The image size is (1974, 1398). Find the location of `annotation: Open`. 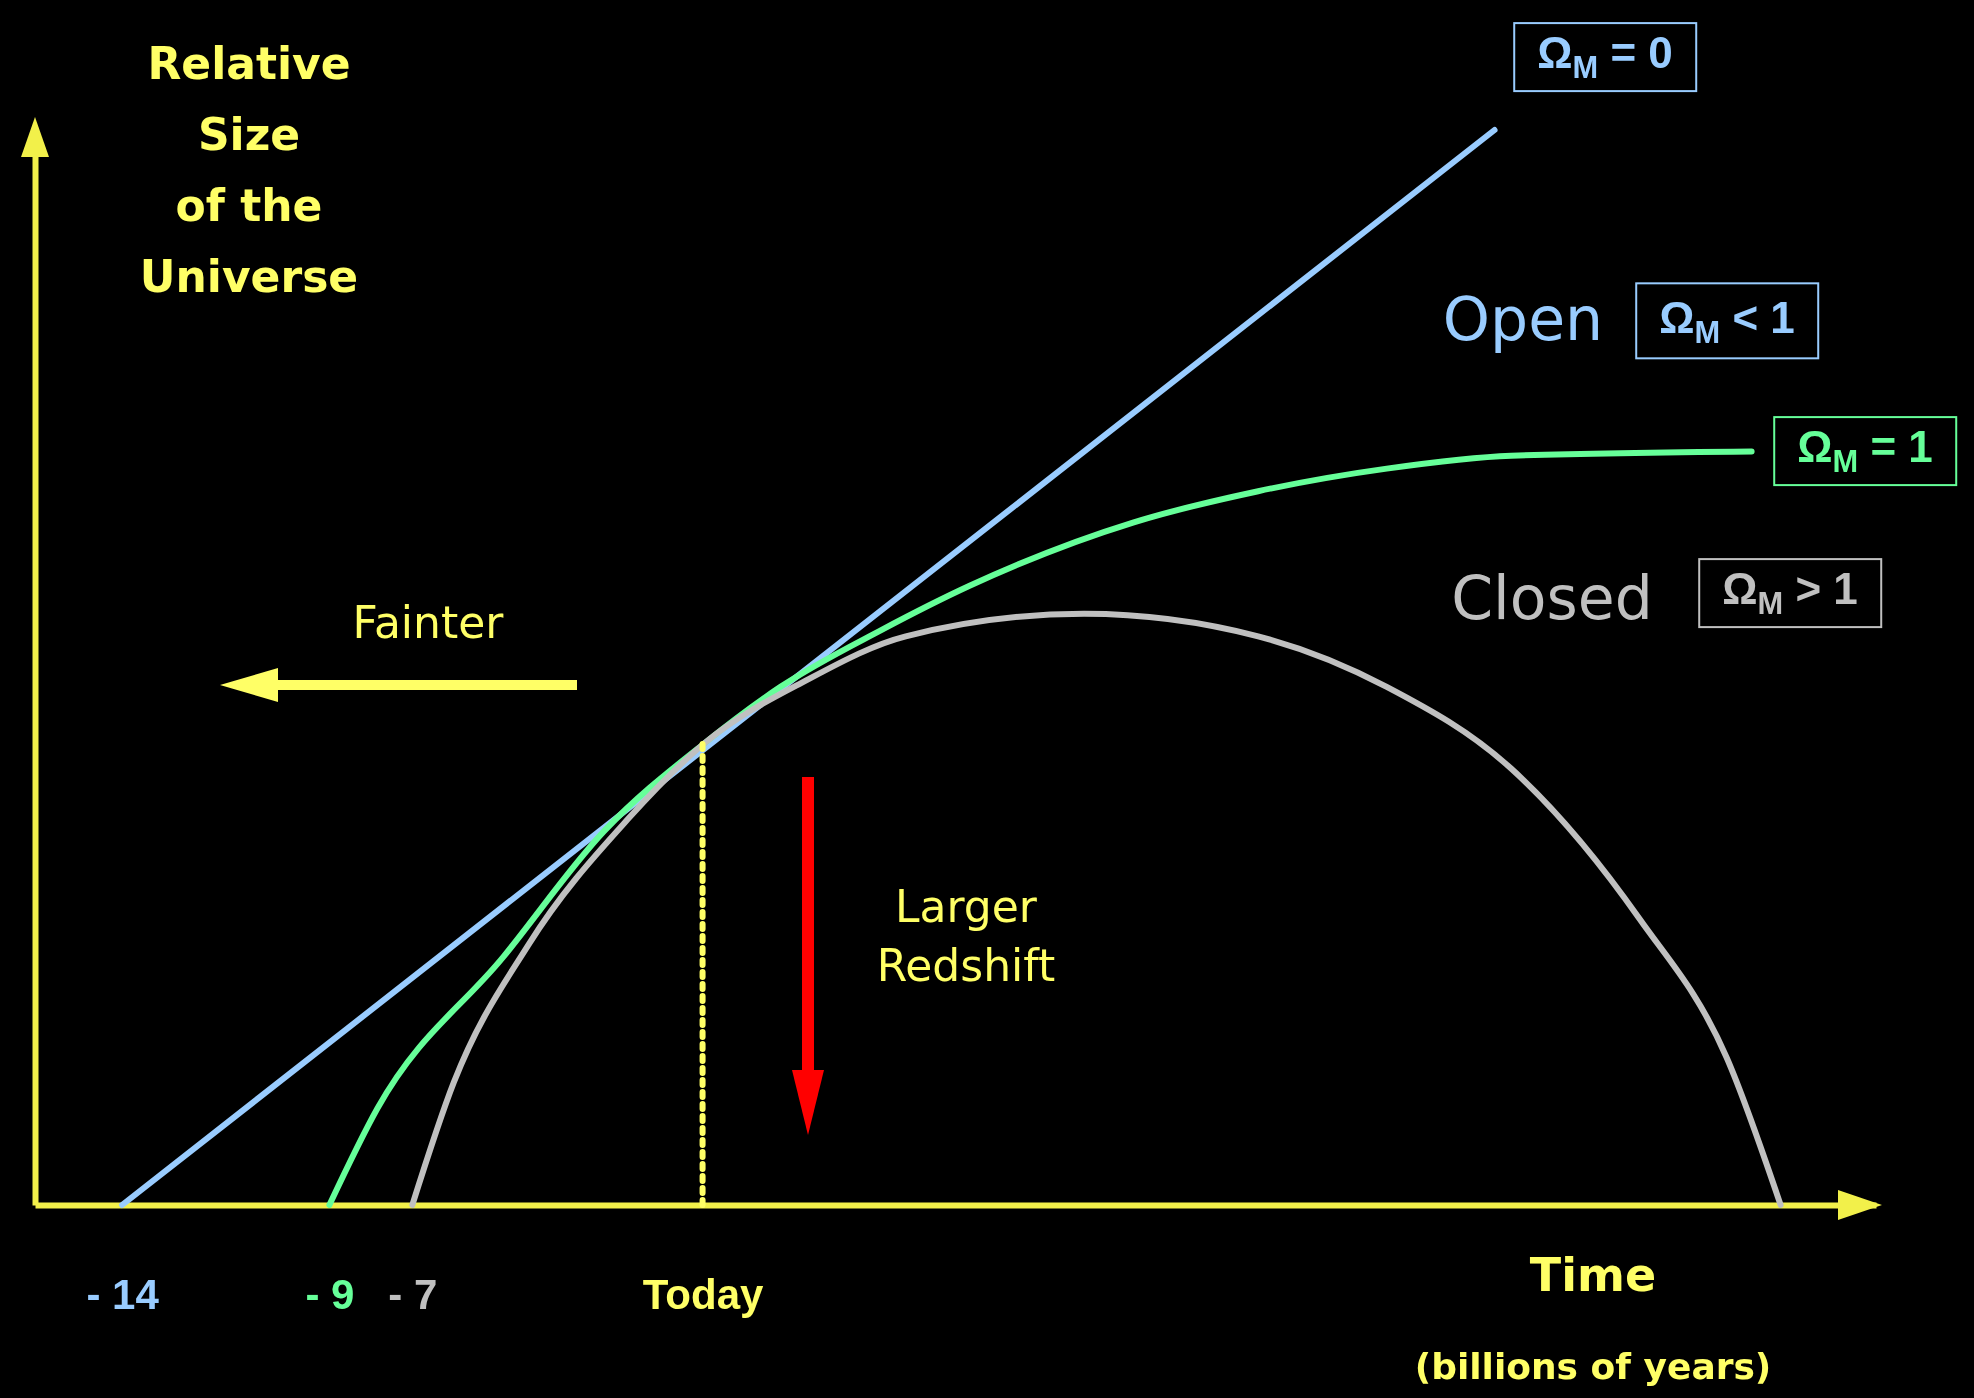

annotation: Open is located at coordinates (1523, 319).